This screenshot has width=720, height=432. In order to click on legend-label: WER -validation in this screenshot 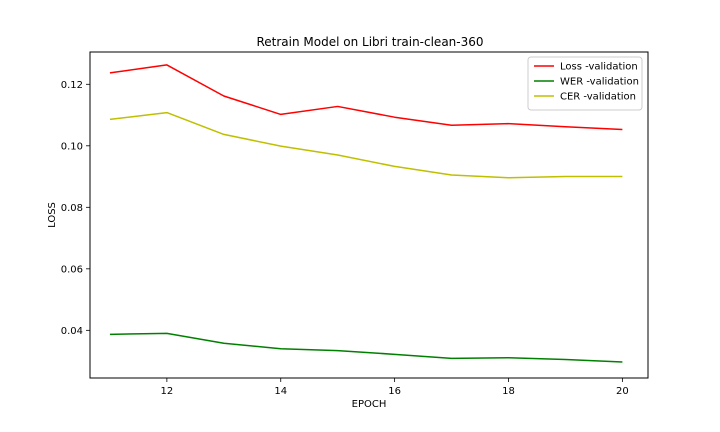, I will do `click(599, 82)`.